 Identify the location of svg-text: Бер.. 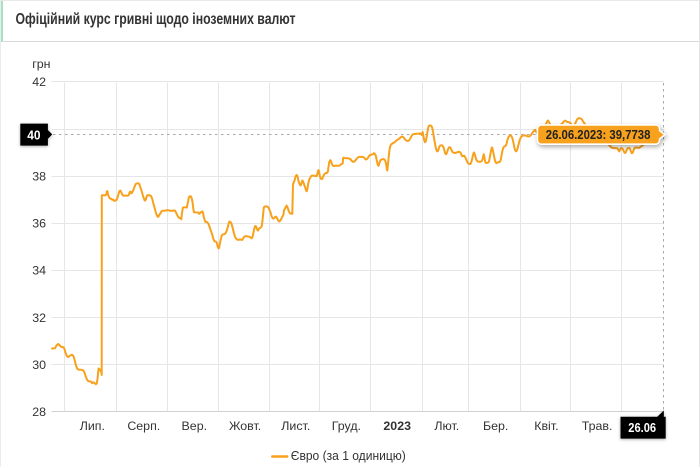
(495, 426).